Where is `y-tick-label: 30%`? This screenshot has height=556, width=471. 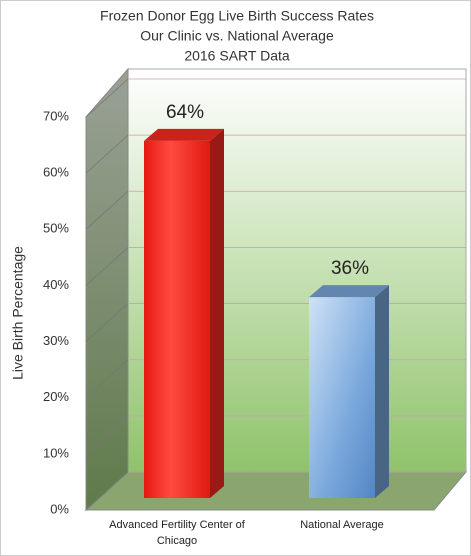
y-tick-label: 30% is located at coordinates (56, 340).